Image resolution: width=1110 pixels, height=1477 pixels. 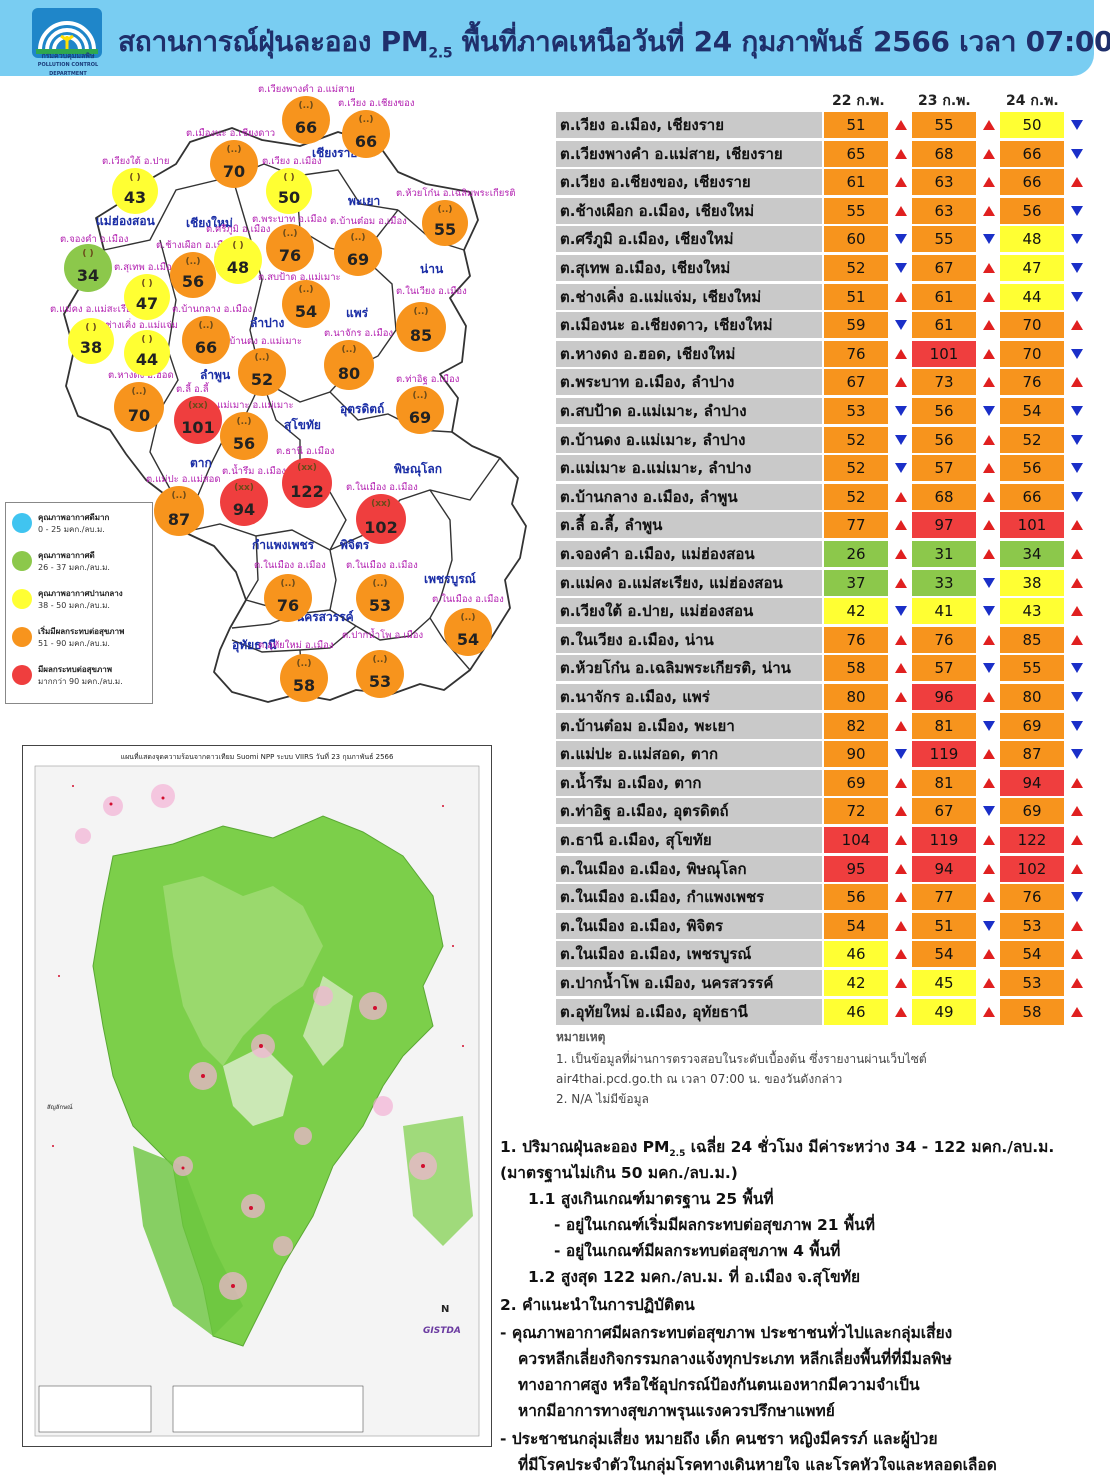 What do you see at coordinates (689, 125) in the screenshot?
I see `station-name: ต.เวียง อ.เมือง, เชียงราย` at bounding box center [689, 125].